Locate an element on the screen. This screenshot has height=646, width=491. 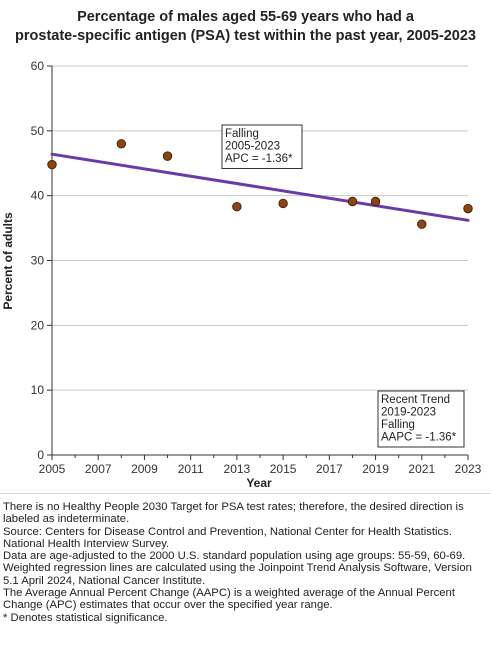
segment-annotation-line: APC = -1.36* is located at coordinates (259, 159).